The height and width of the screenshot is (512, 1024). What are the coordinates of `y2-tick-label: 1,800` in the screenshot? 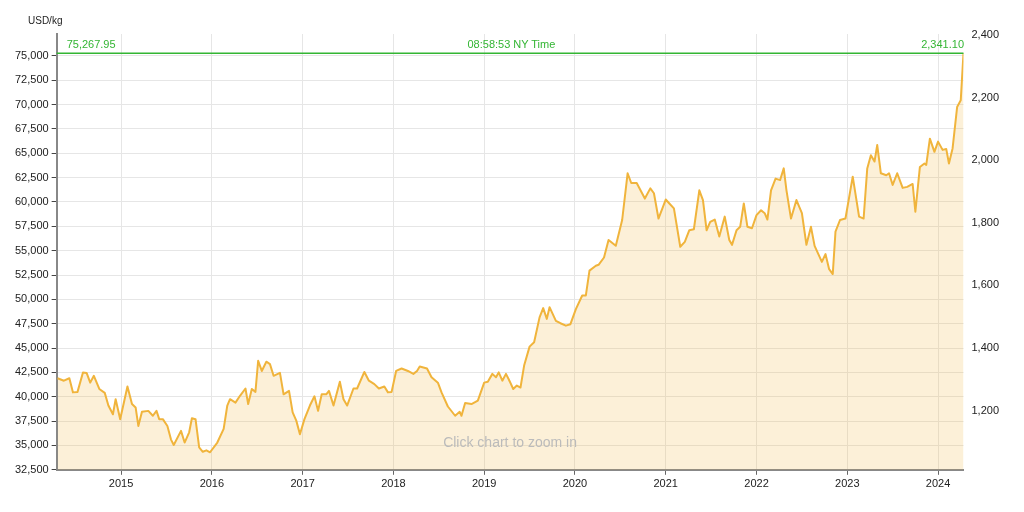 It's located at (985, 221).